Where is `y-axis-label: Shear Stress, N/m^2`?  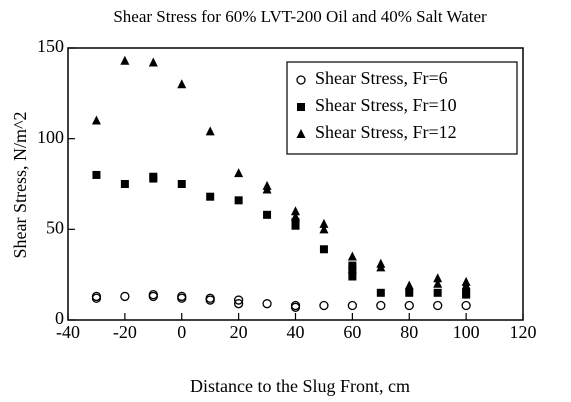
y-axis-label: Shear Stress, N/m^2 is located at coordinates (20, 185).